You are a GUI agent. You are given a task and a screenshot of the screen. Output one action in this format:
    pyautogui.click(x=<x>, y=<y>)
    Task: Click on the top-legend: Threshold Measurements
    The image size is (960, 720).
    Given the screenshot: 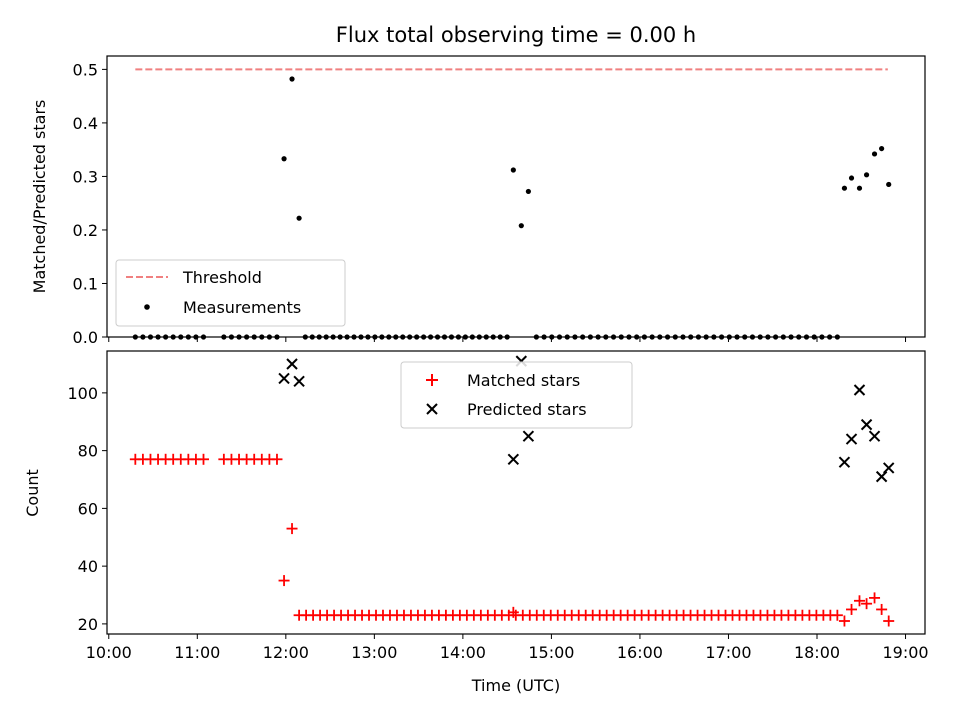 What is the action you would take?
    pyautogui.click(x=230, y=293)
    